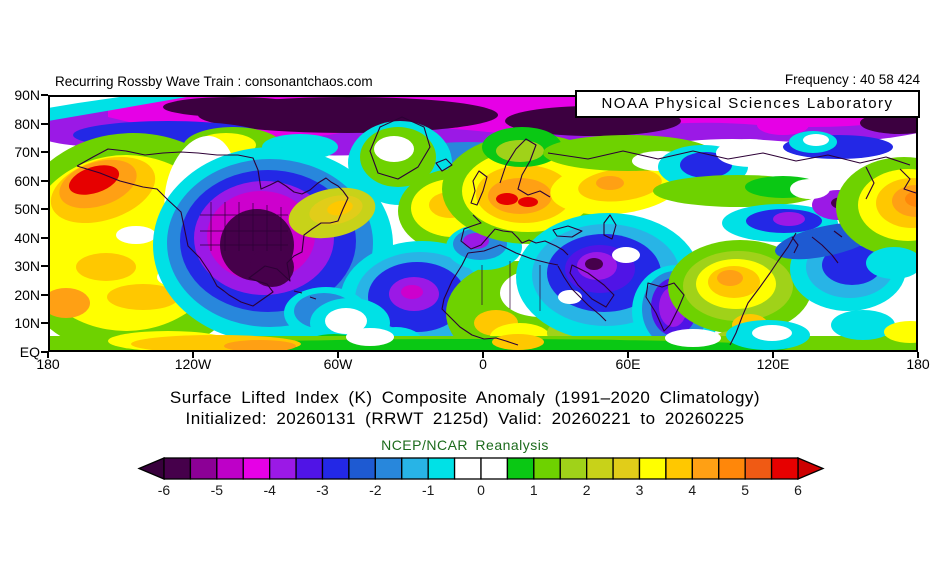 This screenshot has width=930, height=580. Describe the element at coordinates (151, 468) in the screenshot. I see `colorbar-left-arrow` at that location.